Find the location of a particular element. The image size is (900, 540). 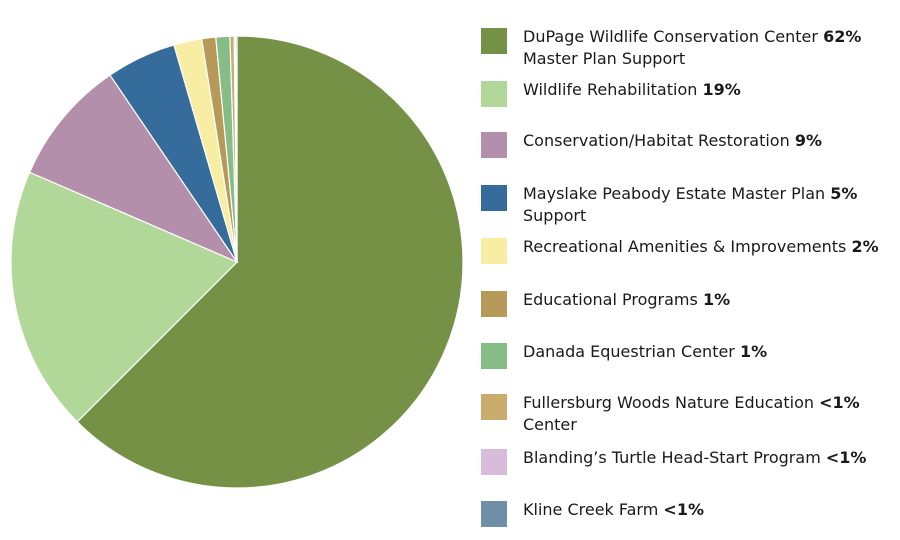

legend-item: Educational Programs 1% is located at coordinates (682, 303).